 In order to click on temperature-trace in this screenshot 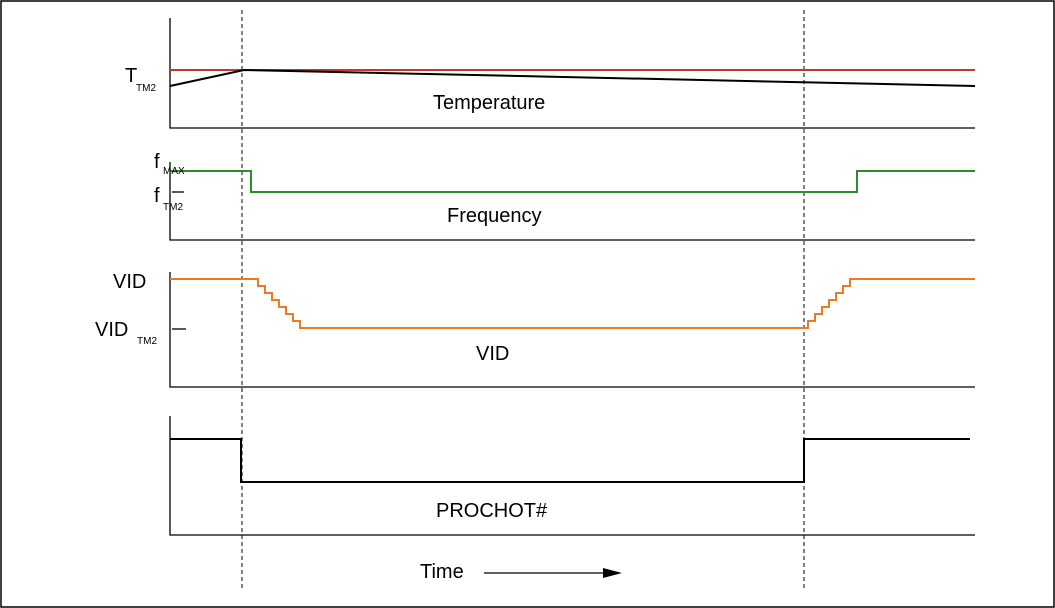, I will do `click(572, 77)`.